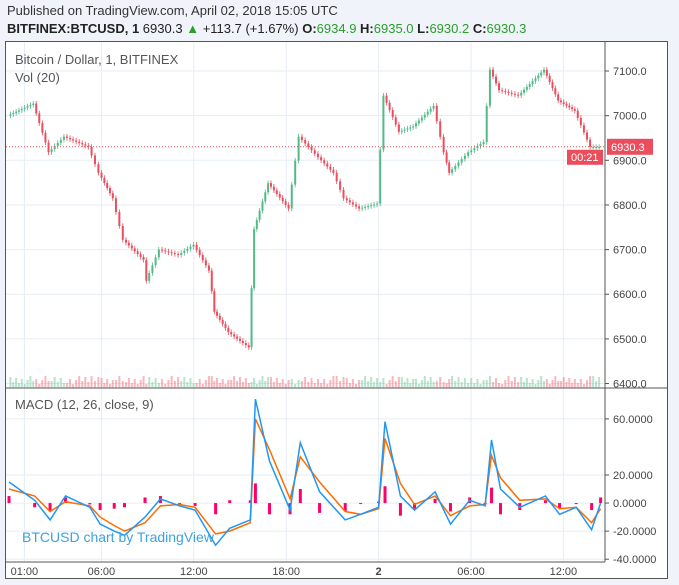 The width and height of the screenshot is (679, 585). Describe the element at coordinates (393, 28) in the screenshot. I see `high-value: 6935.0` at that location.